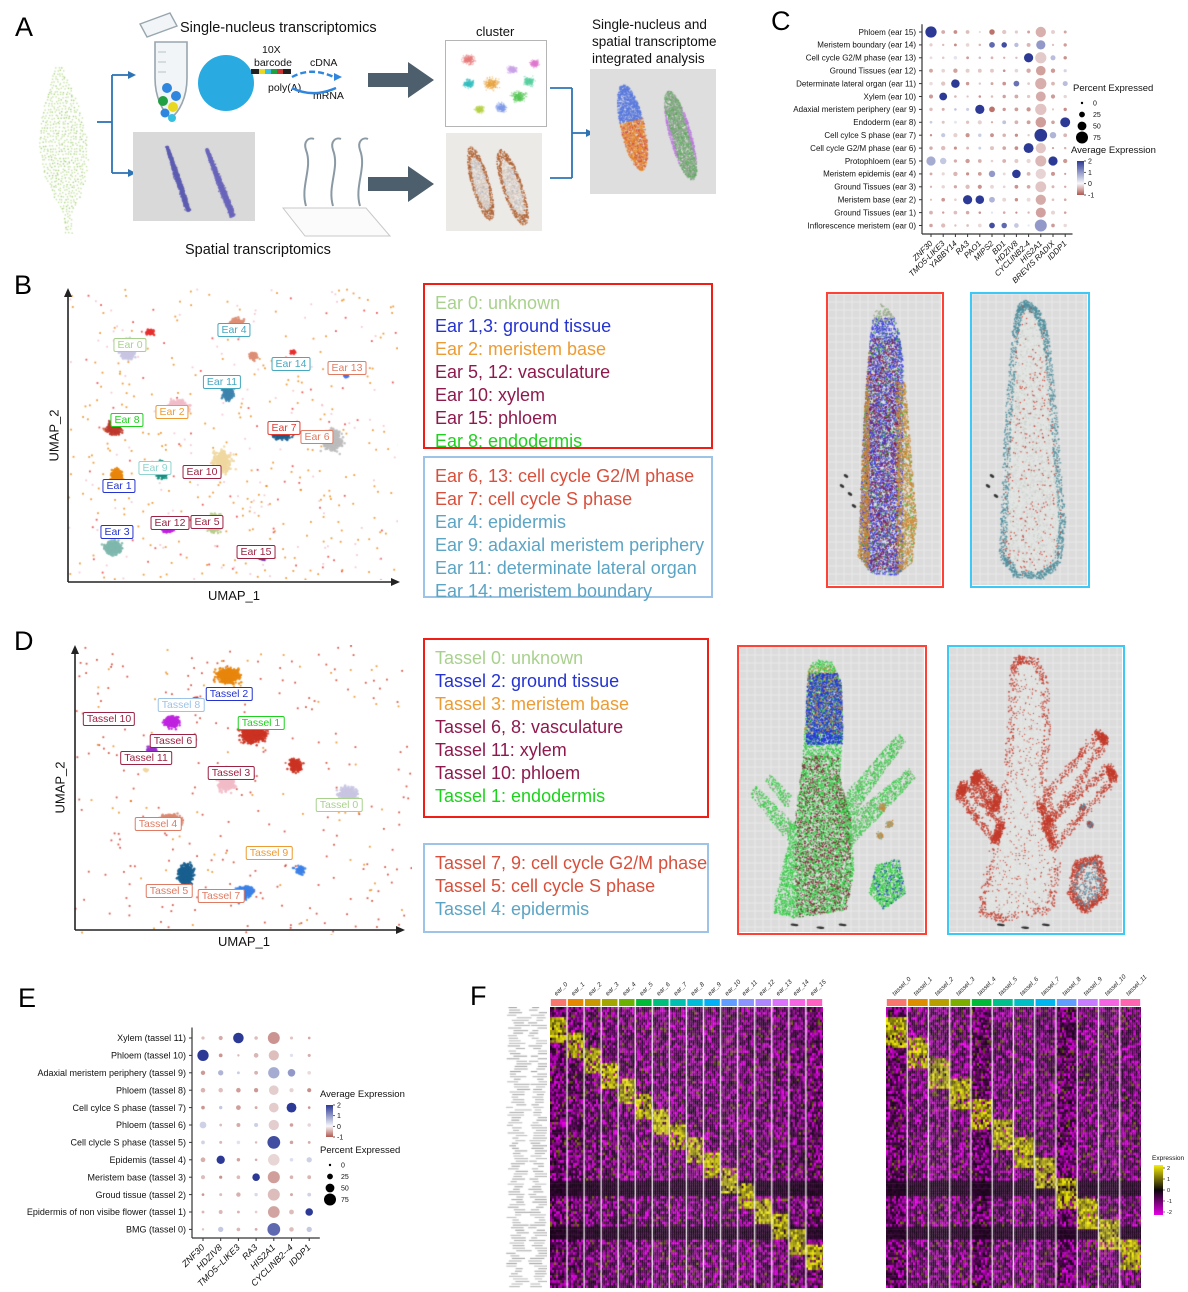 The height and width of the screenshot is (1292, 1188). Describe the element at coordinates (151, 1090) in the screenshot. I see `dotplot-row-label: Phloem (tassel 8)` at that location.